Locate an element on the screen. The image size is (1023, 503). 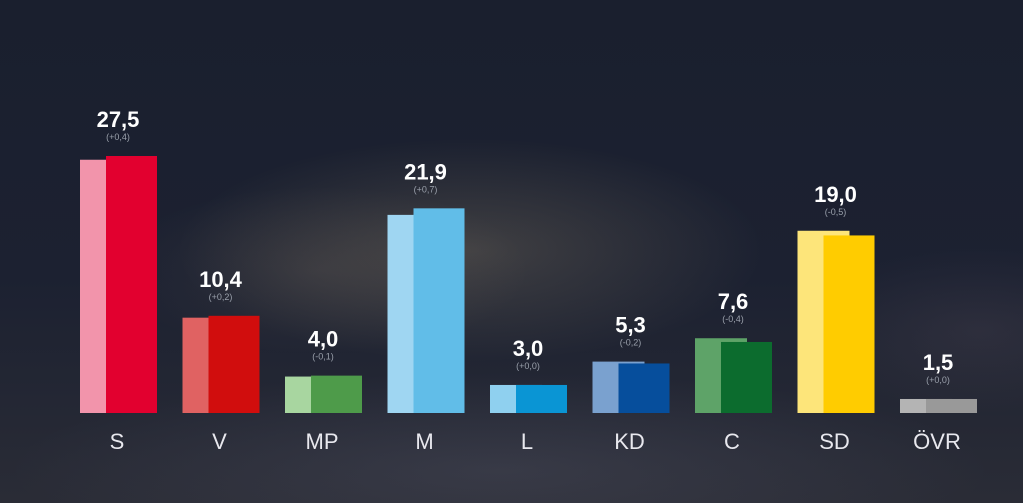
value-label-v: 10,4 is located at coordinates (221, 279).